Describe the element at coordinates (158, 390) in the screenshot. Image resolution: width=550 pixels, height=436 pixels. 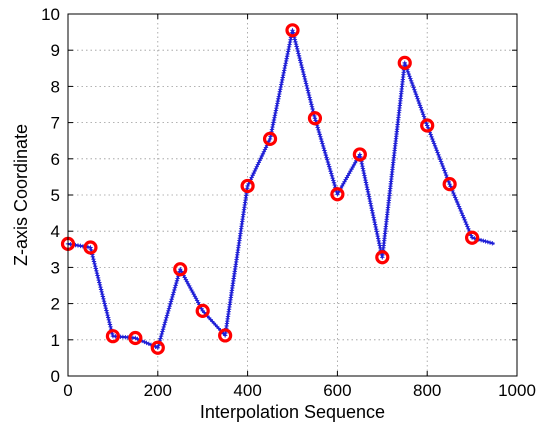
I see `x-tick-label: 200` at that location.